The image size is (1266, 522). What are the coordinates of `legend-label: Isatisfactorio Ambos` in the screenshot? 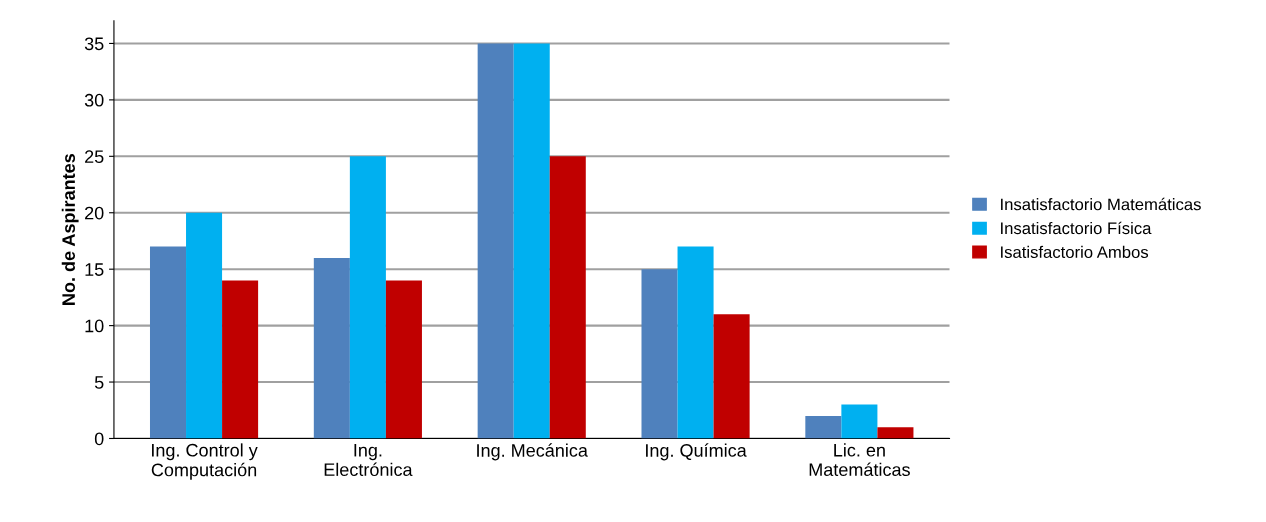 It's located at (1075, 252).